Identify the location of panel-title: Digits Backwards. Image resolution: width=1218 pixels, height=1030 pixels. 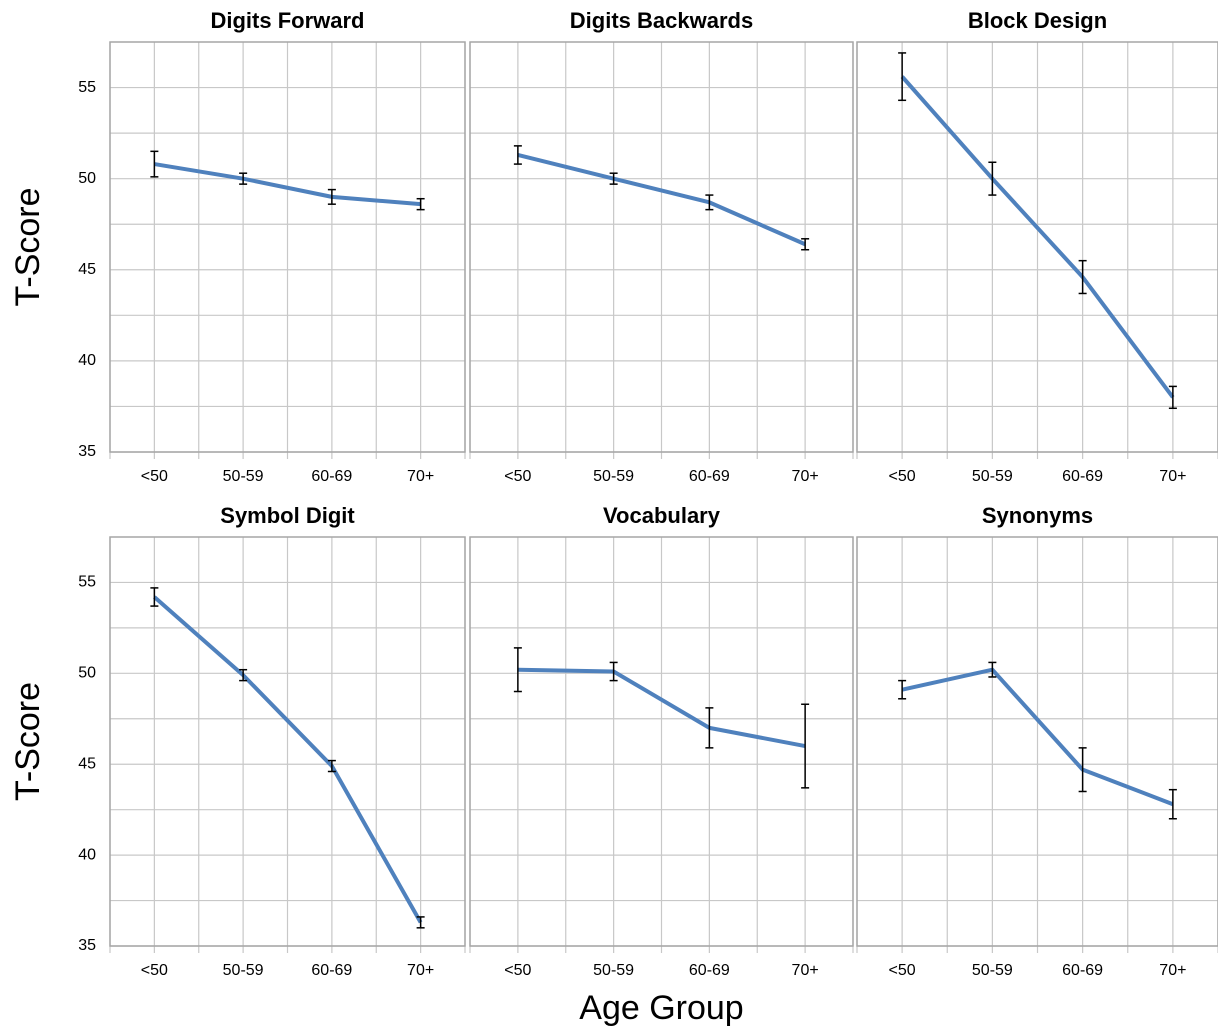
(661, 20).